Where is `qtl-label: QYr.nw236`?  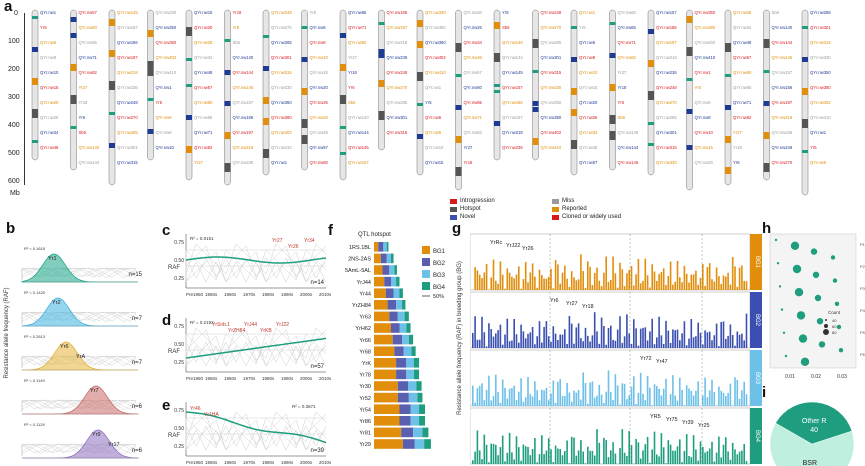 qtl-label: QYr.nw236 is located at coordinates (512, 147).